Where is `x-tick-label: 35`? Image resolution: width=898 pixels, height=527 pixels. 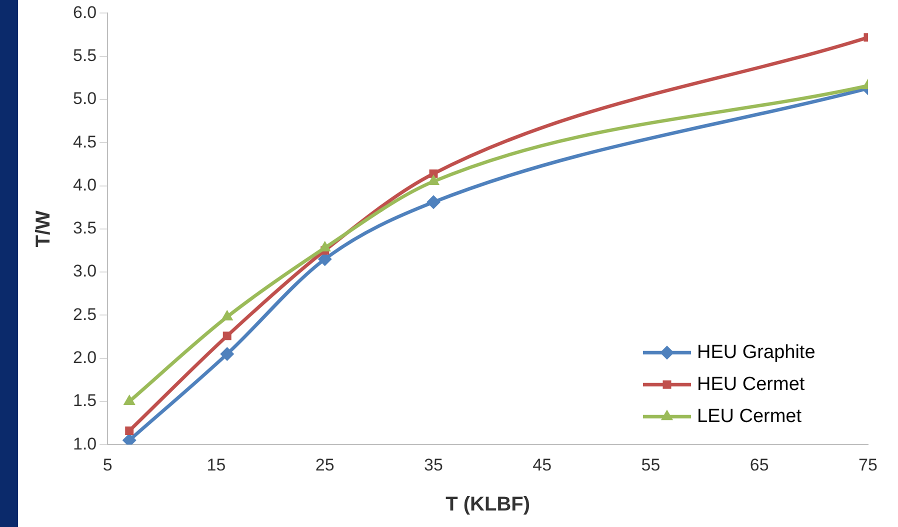
x-tick-label: 35 is located at coordinates (433, 464).